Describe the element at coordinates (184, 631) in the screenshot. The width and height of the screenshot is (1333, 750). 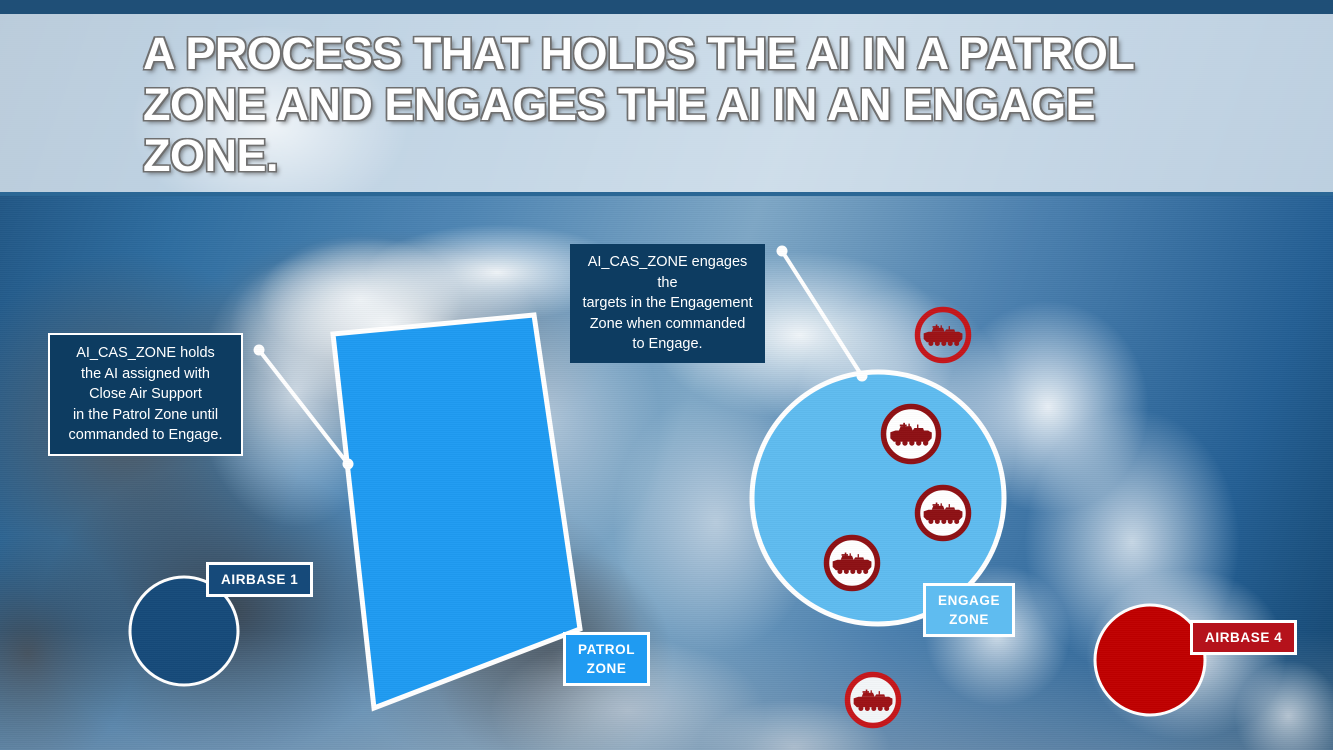
I see `airbase1-shape` at that location.